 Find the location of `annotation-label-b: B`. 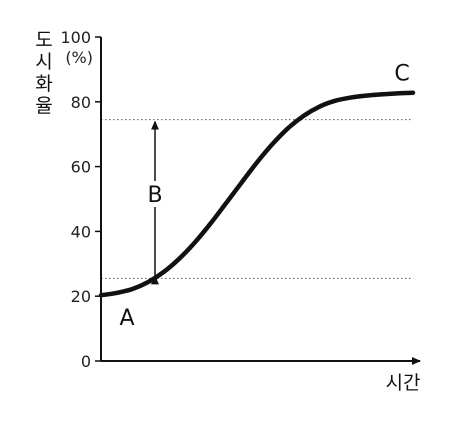

annotation-label-b: B is located at coordinates (154, 195).